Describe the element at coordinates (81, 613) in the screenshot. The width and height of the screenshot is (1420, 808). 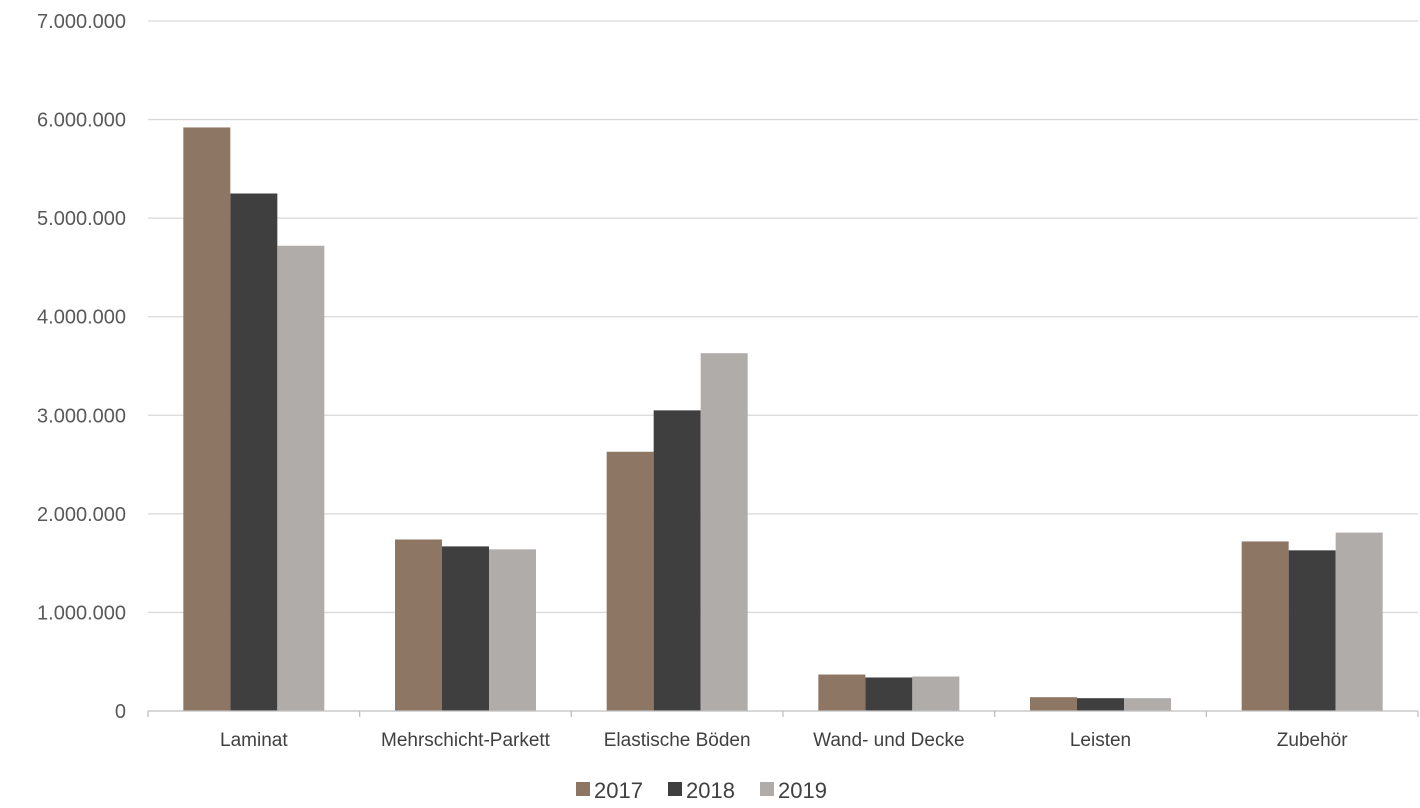
I see `y-tick-label: 1.000.000` at that location.